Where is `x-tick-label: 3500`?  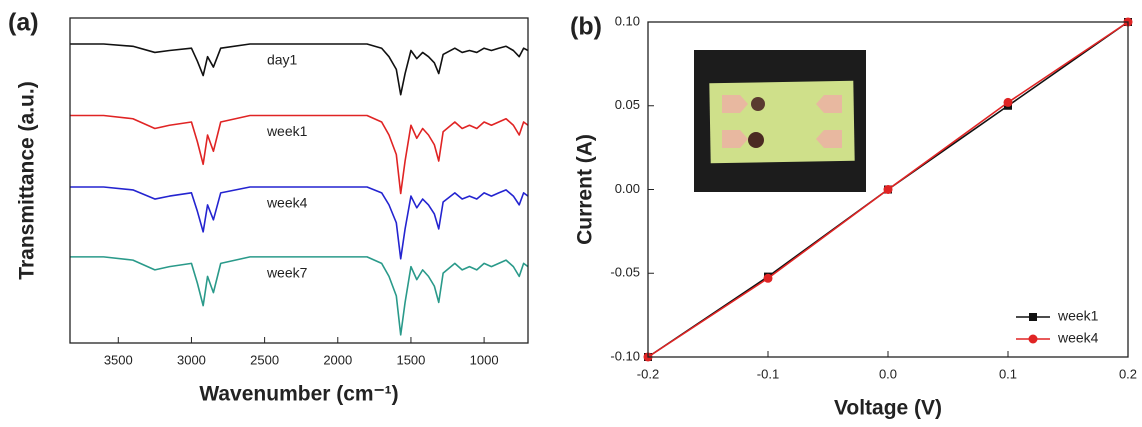 x-tick-label: 3500 is located at coordinates (118, 359).